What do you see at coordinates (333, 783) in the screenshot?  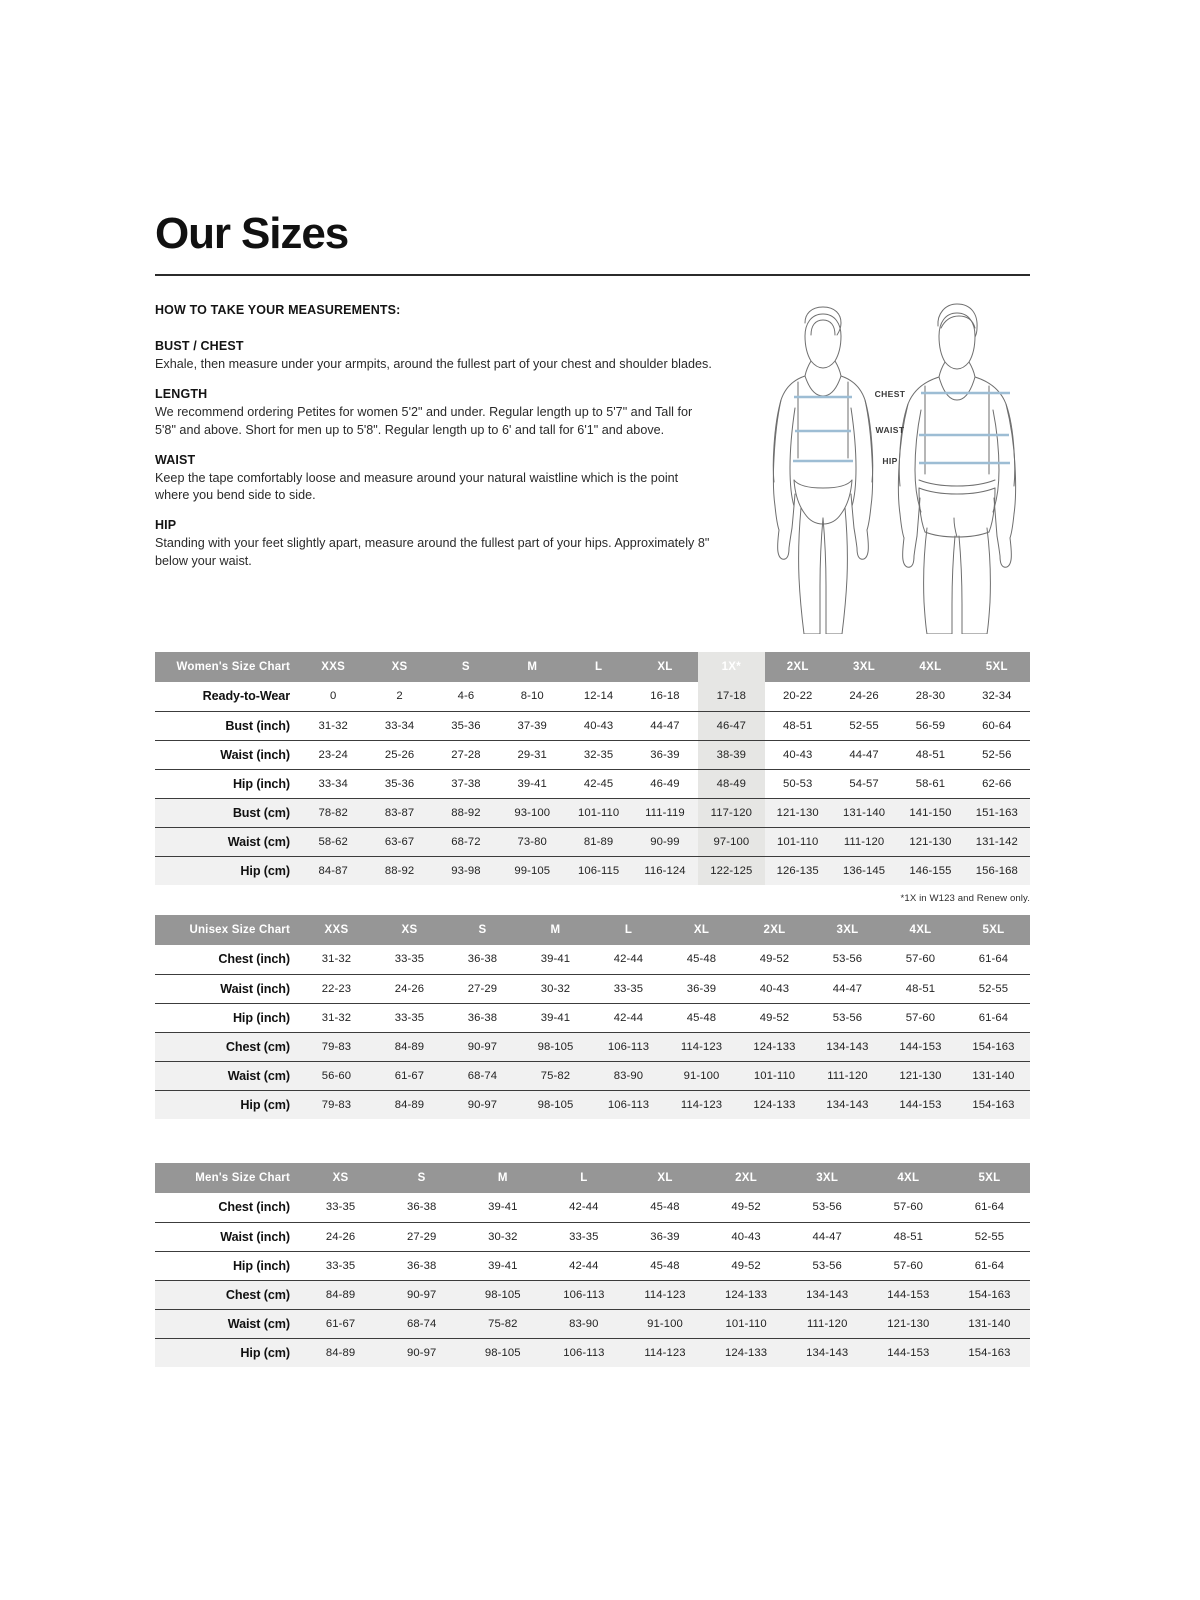 I see `table-cell: 33-34` at bounding box center [333, 783].